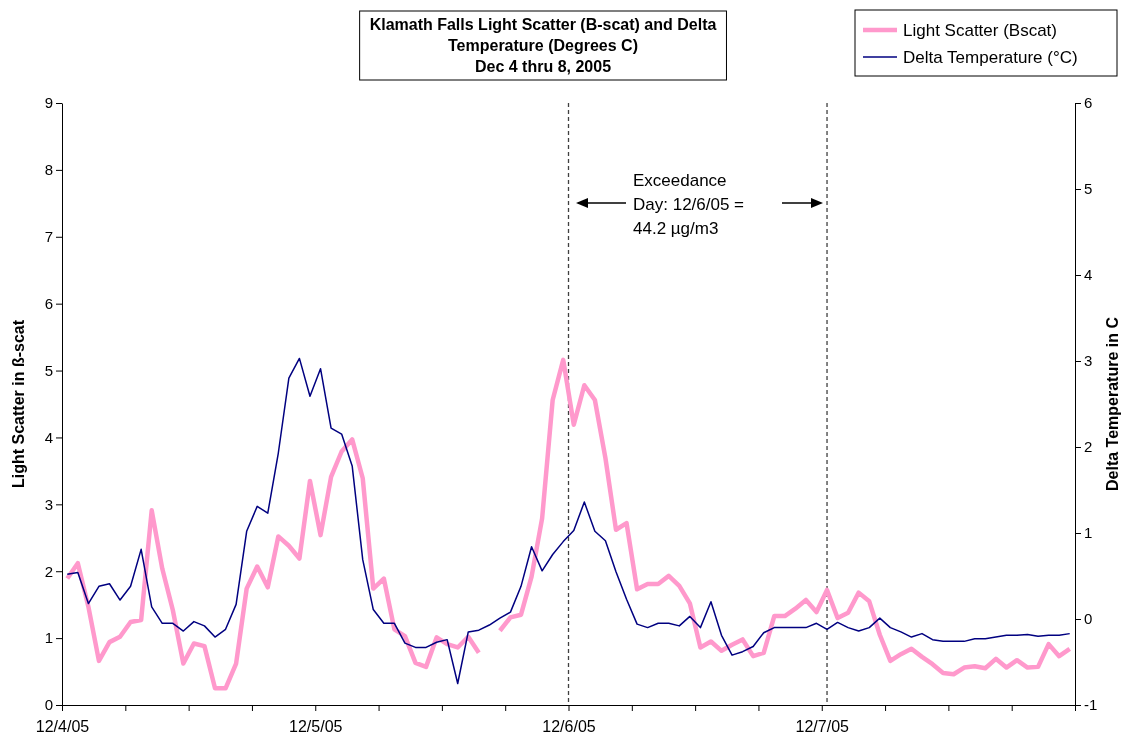 This screenshot has height=748, width=1124. What do you see at coordinates (1088, 103) in the screenshot?
I see `y2-tick-label: 6` at bounding box center [1088, 103].